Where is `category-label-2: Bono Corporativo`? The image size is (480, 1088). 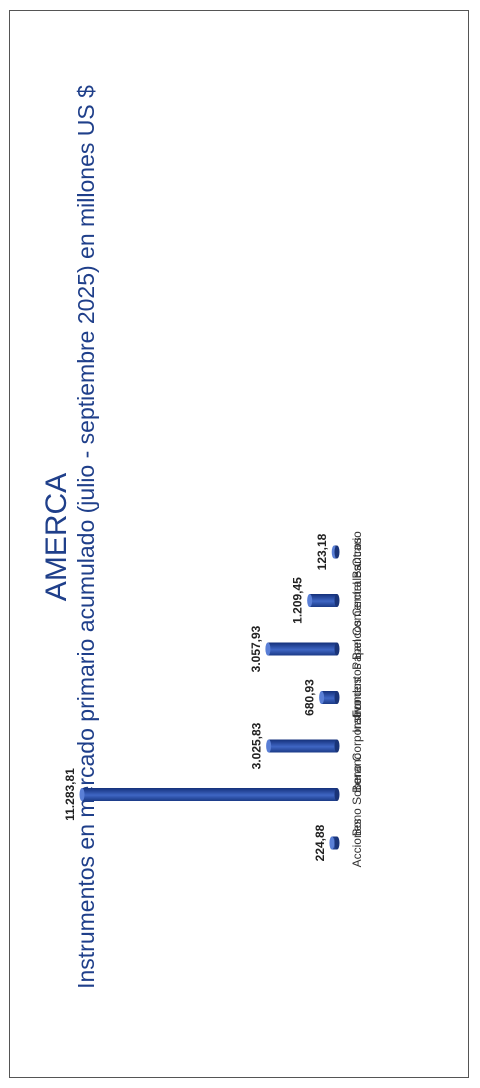
category-label-2: Bono Corporativo is located at coordinates (357, 746).